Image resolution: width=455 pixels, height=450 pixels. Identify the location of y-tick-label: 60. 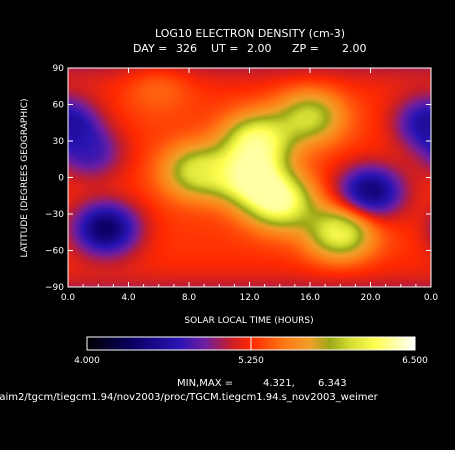
(59, 106).